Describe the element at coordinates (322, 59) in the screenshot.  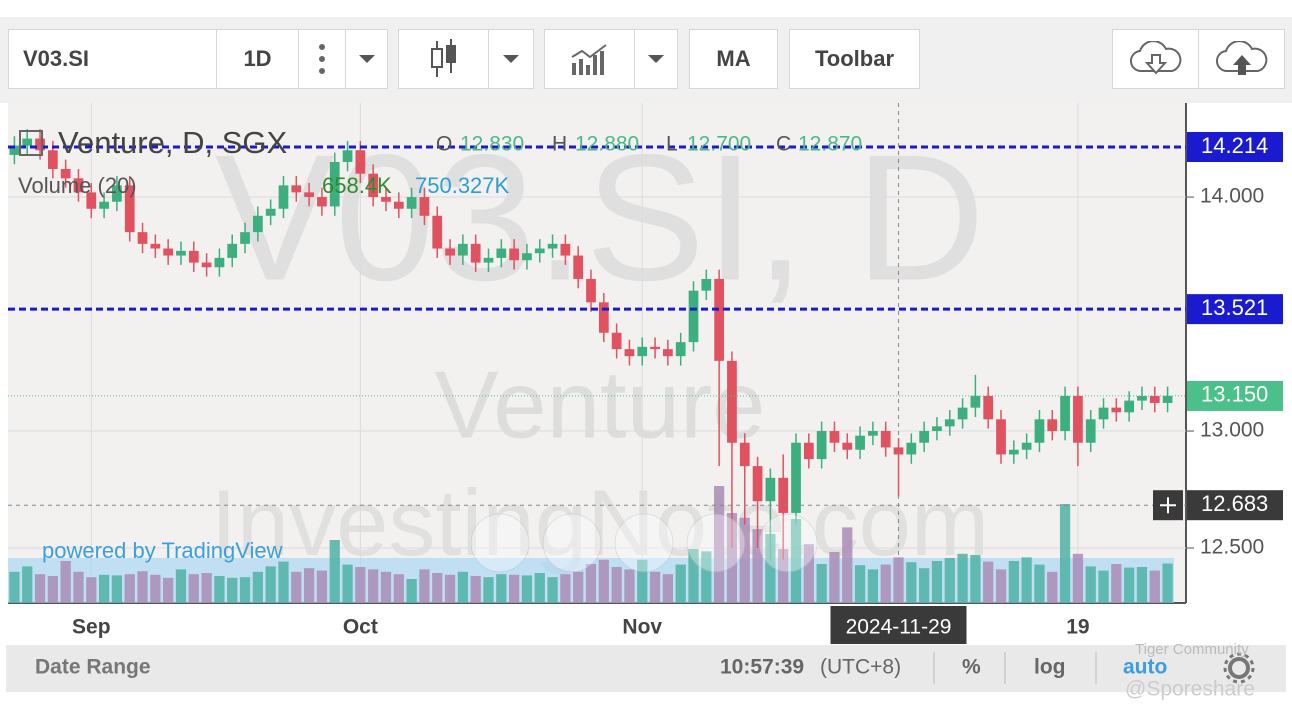
I see `more-button` at that location.